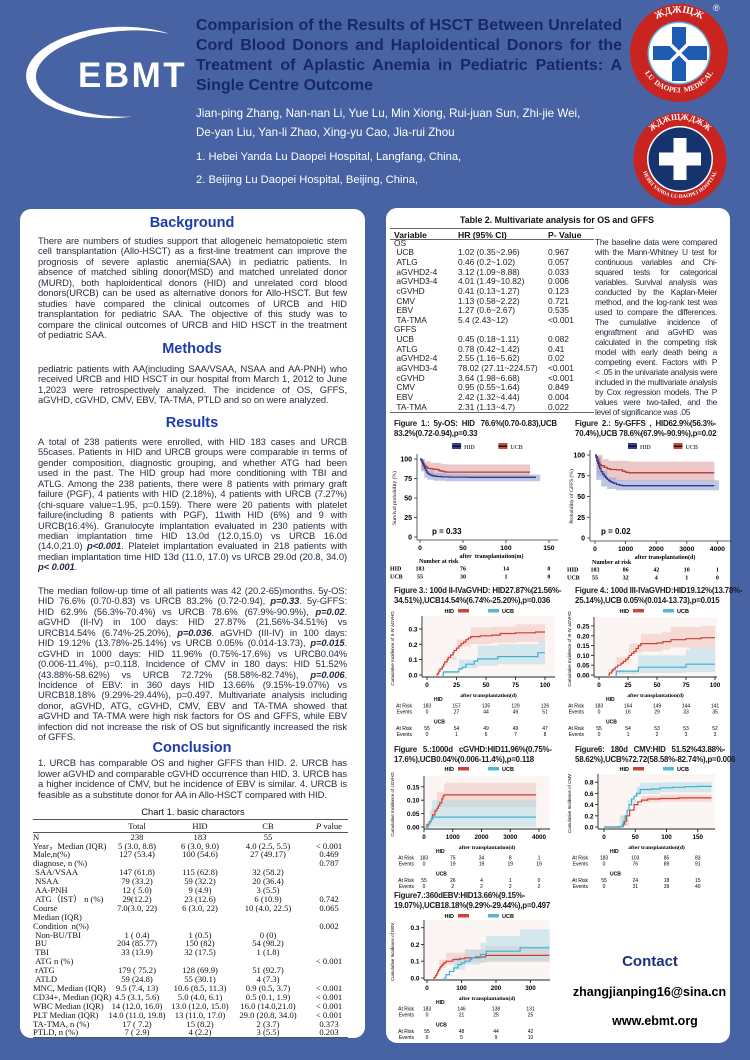 The image size is (750, 1060). I want to click on svg-text: Number at risk, so click(612, 563).